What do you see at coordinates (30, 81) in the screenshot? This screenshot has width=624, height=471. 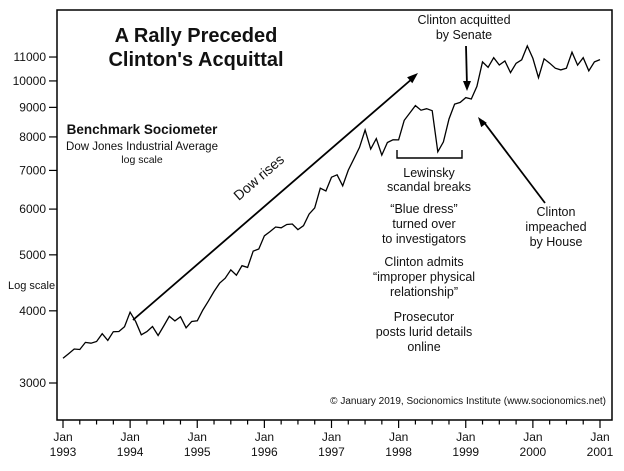 I see `y-tick-label: 10000` at bounding box center [30, 81].